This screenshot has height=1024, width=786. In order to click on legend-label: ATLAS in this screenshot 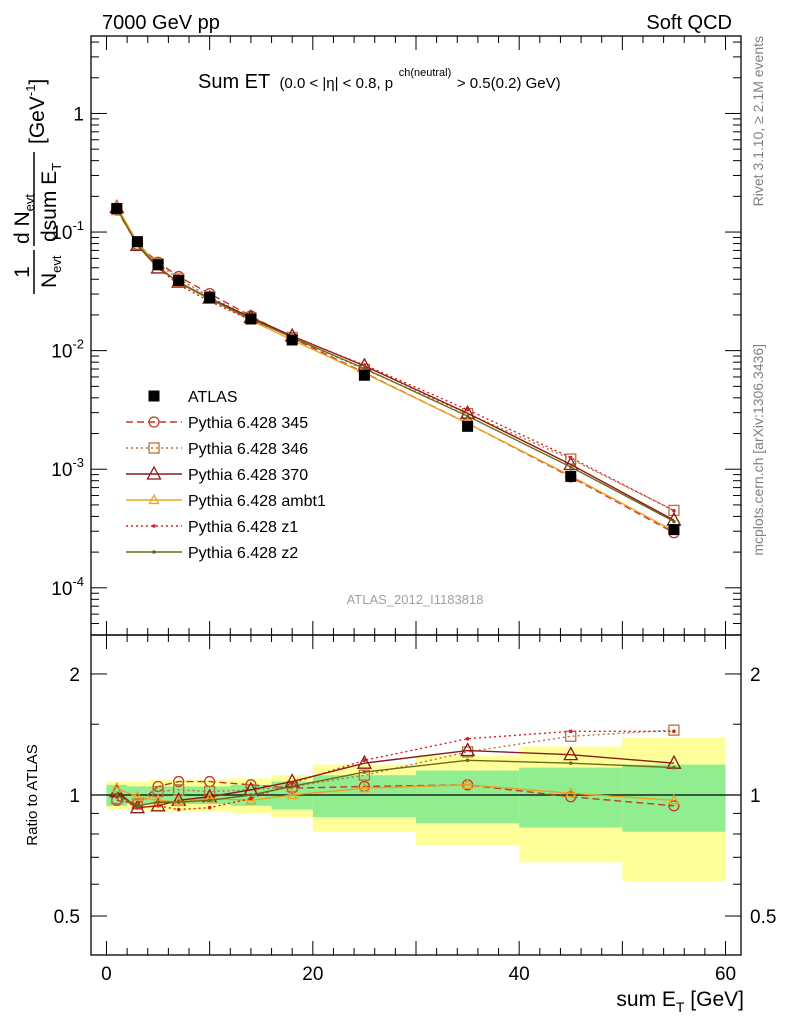, I will do `click(213, 397)`.